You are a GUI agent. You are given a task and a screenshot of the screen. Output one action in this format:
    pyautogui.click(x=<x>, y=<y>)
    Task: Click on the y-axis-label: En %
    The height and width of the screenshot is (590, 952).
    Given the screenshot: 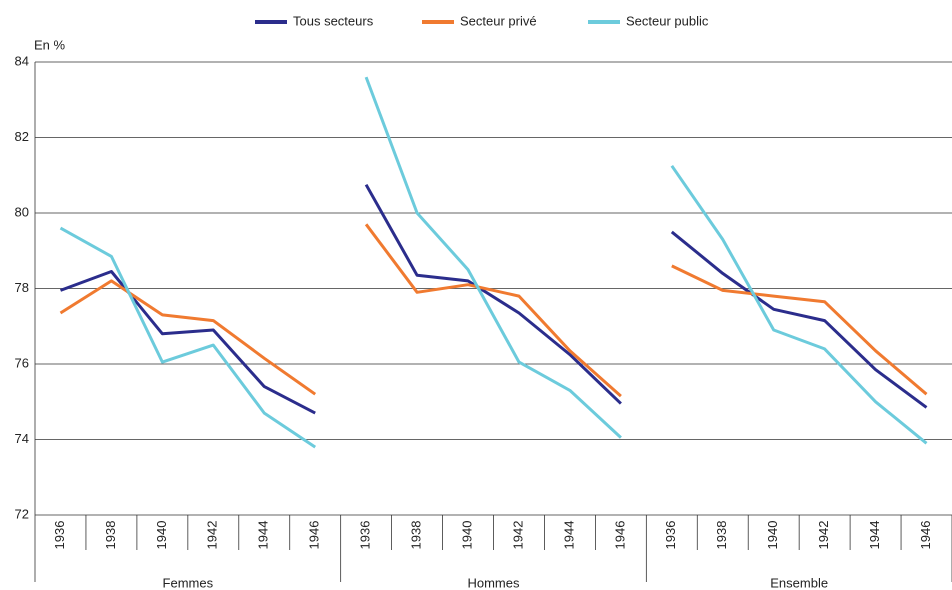 What is the action you would take?
    pyautogui.click(x=50, y=44)
    